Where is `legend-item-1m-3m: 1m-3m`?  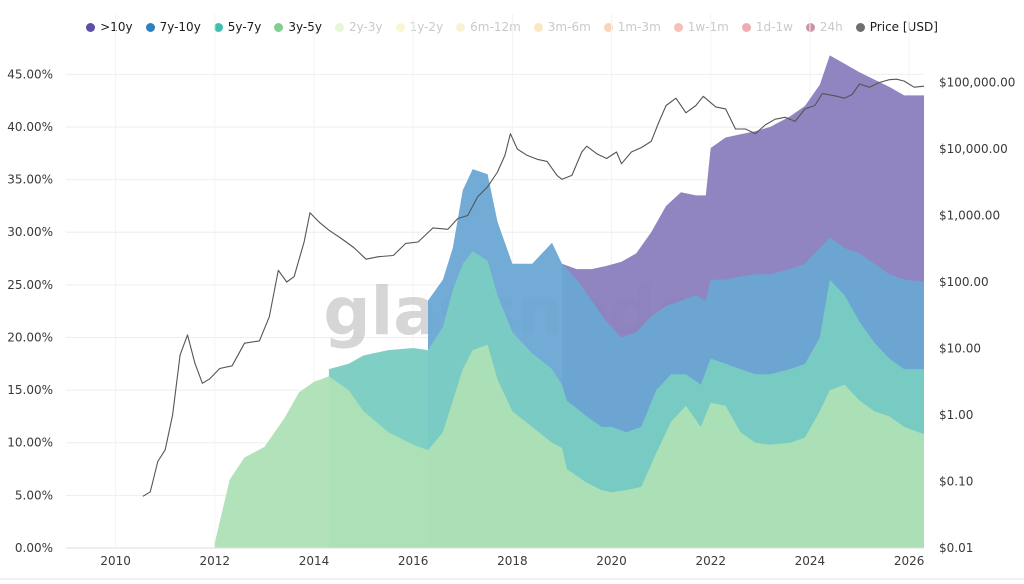
legend-item-1m-3m: 1m-3m is located at coordinates (632, 27).